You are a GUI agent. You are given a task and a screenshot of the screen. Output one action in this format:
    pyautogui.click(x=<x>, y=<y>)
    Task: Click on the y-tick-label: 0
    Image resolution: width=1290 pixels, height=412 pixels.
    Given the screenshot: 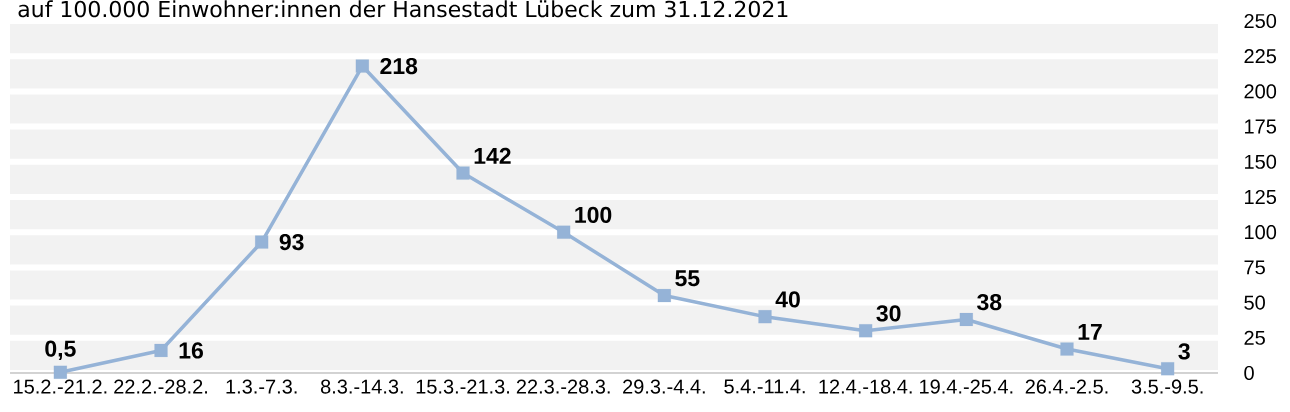 What is the action you would take?
    pyautogui.click(x=1249, y=373)
    